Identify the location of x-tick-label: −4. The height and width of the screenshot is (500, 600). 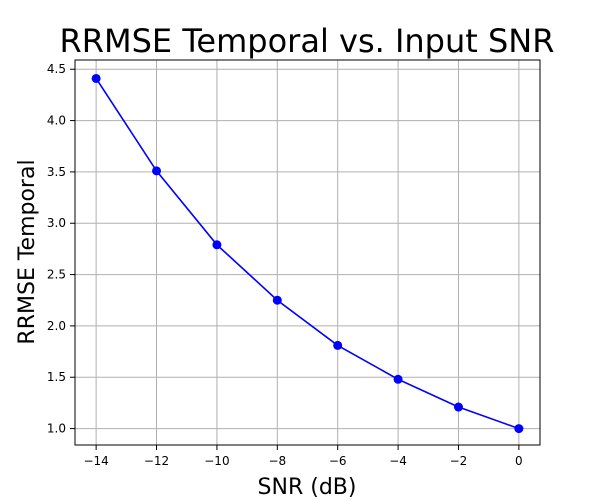
(398, 461).